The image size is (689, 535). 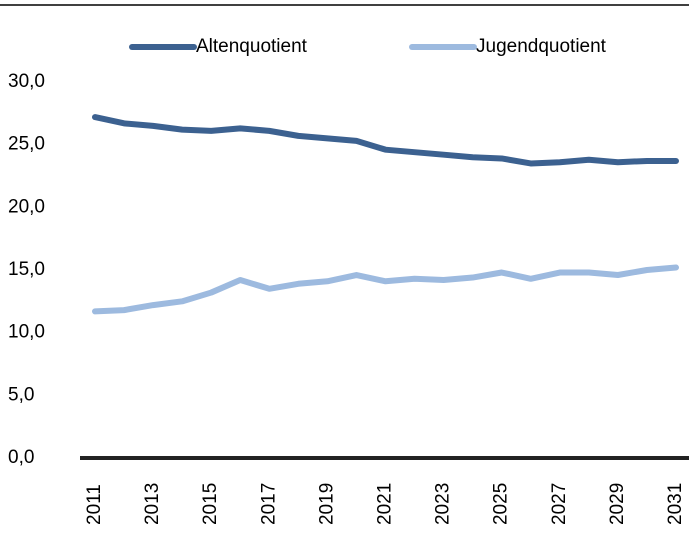 What do you see at coordinates (21, 394) in the screenshot?
I see `y-tick-label: 5,0` at bounding box center [21, 394].